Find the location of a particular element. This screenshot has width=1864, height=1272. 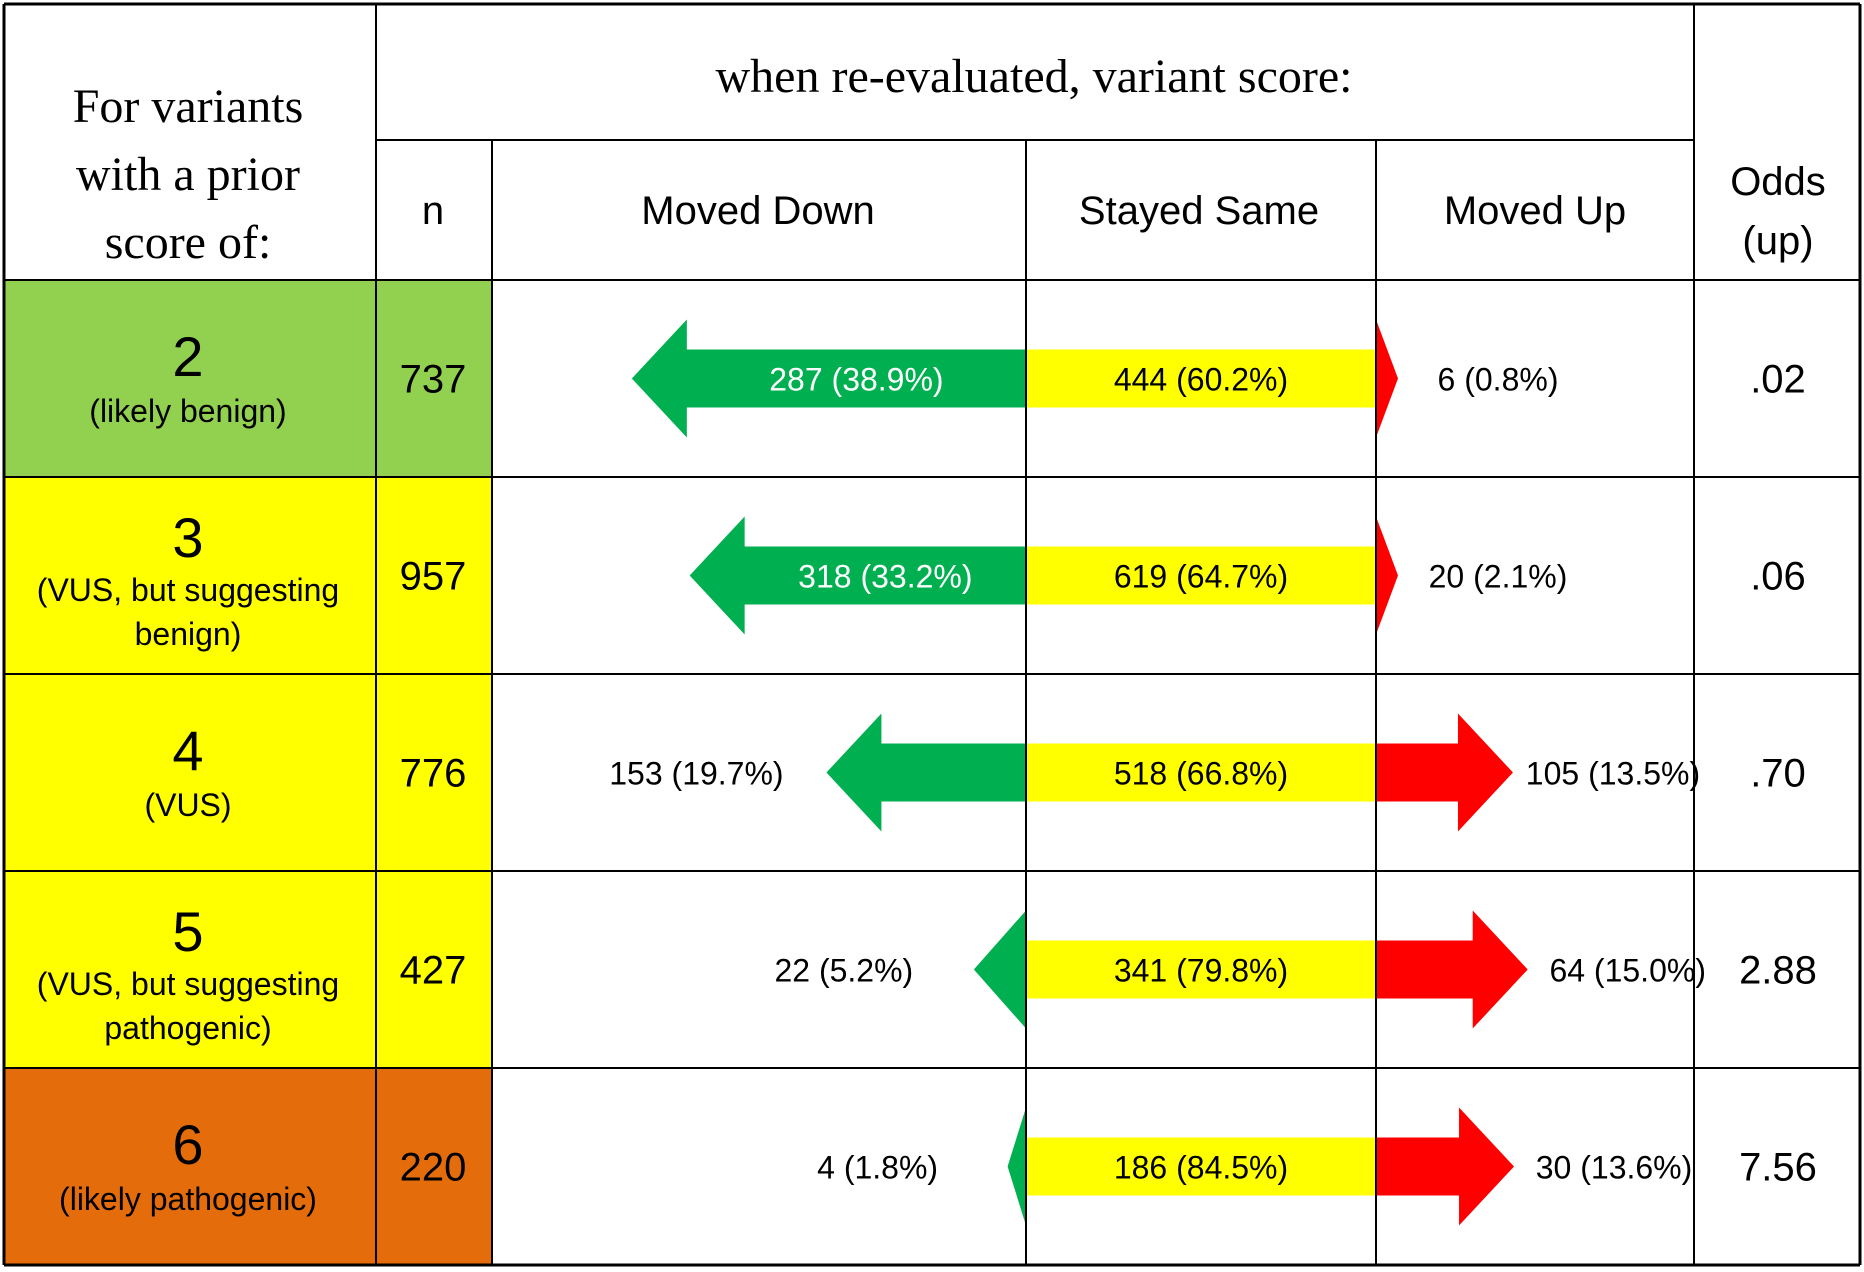

stayed-same-label: 341 (79.8%) is located at coordinates (1201, 971).